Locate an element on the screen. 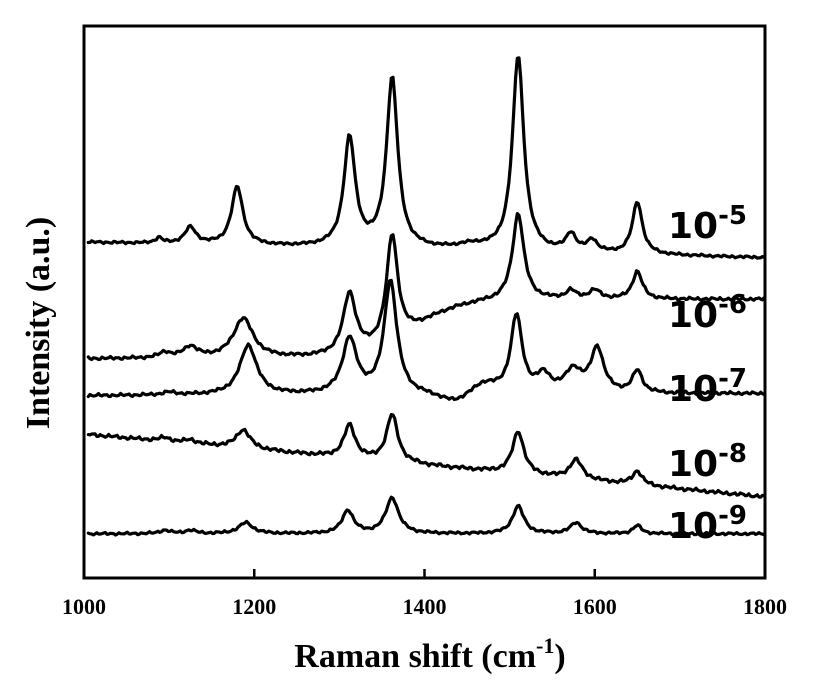 The height and width of the screenshot is (687, 815). x-tick-label: 1800 is located at coordinates (765, 606).